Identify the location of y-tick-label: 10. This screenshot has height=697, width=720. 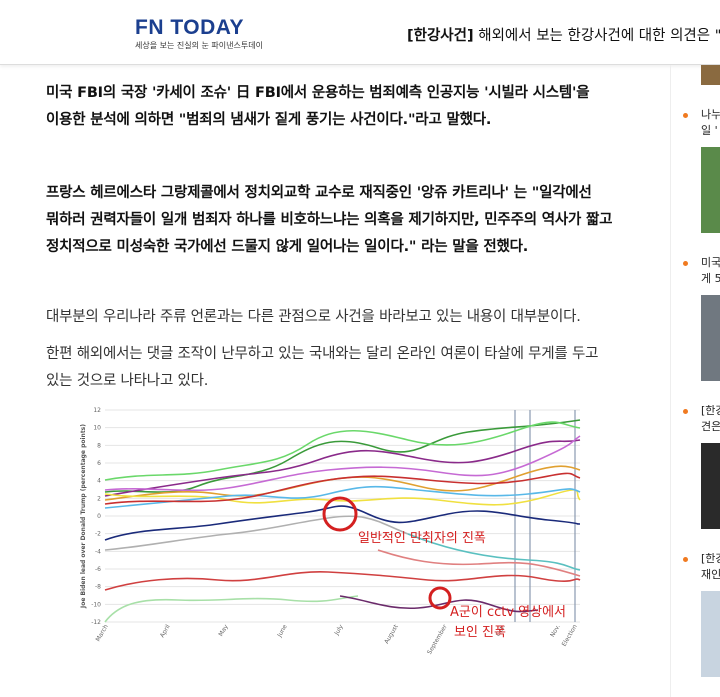
(97, 428).